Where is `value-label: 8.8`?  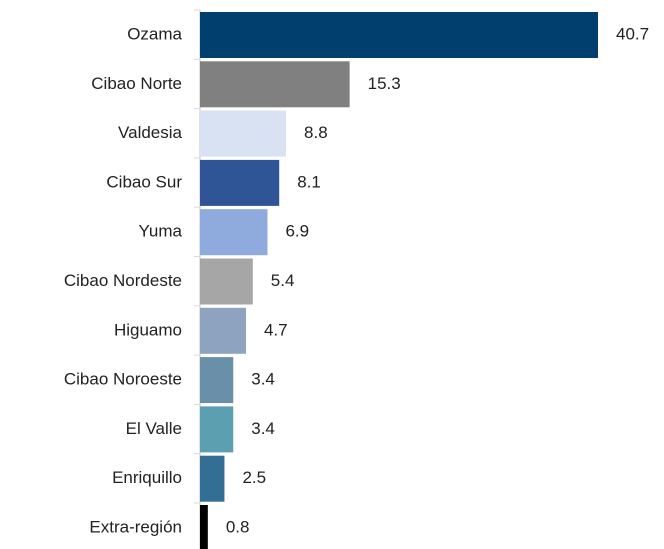
value-label: 8.8 is located at coordinates (316, 132).